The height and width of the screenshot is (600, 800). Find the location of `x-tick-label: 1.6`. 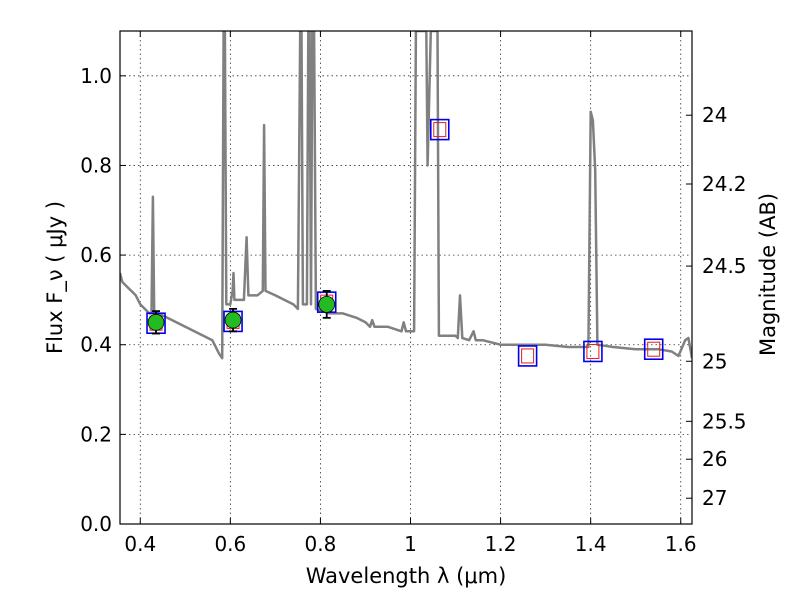

x-tick-label: 1.6 is located at coordinates (681, 544).